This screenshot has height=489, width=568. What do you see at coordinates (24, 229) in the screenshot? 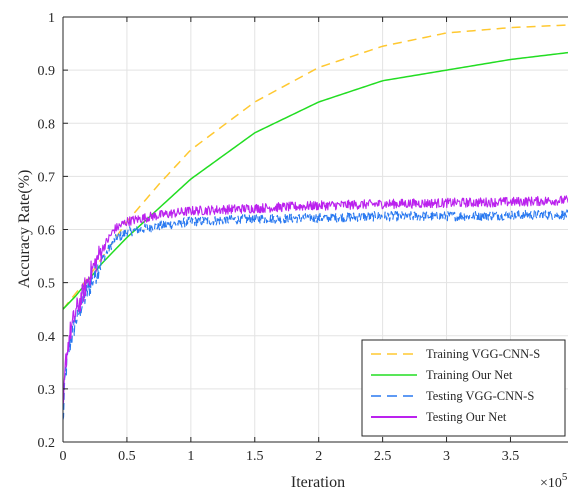
I see `y-axis-label: Accuracy Rate(%)` at bounding box center [24, 229].